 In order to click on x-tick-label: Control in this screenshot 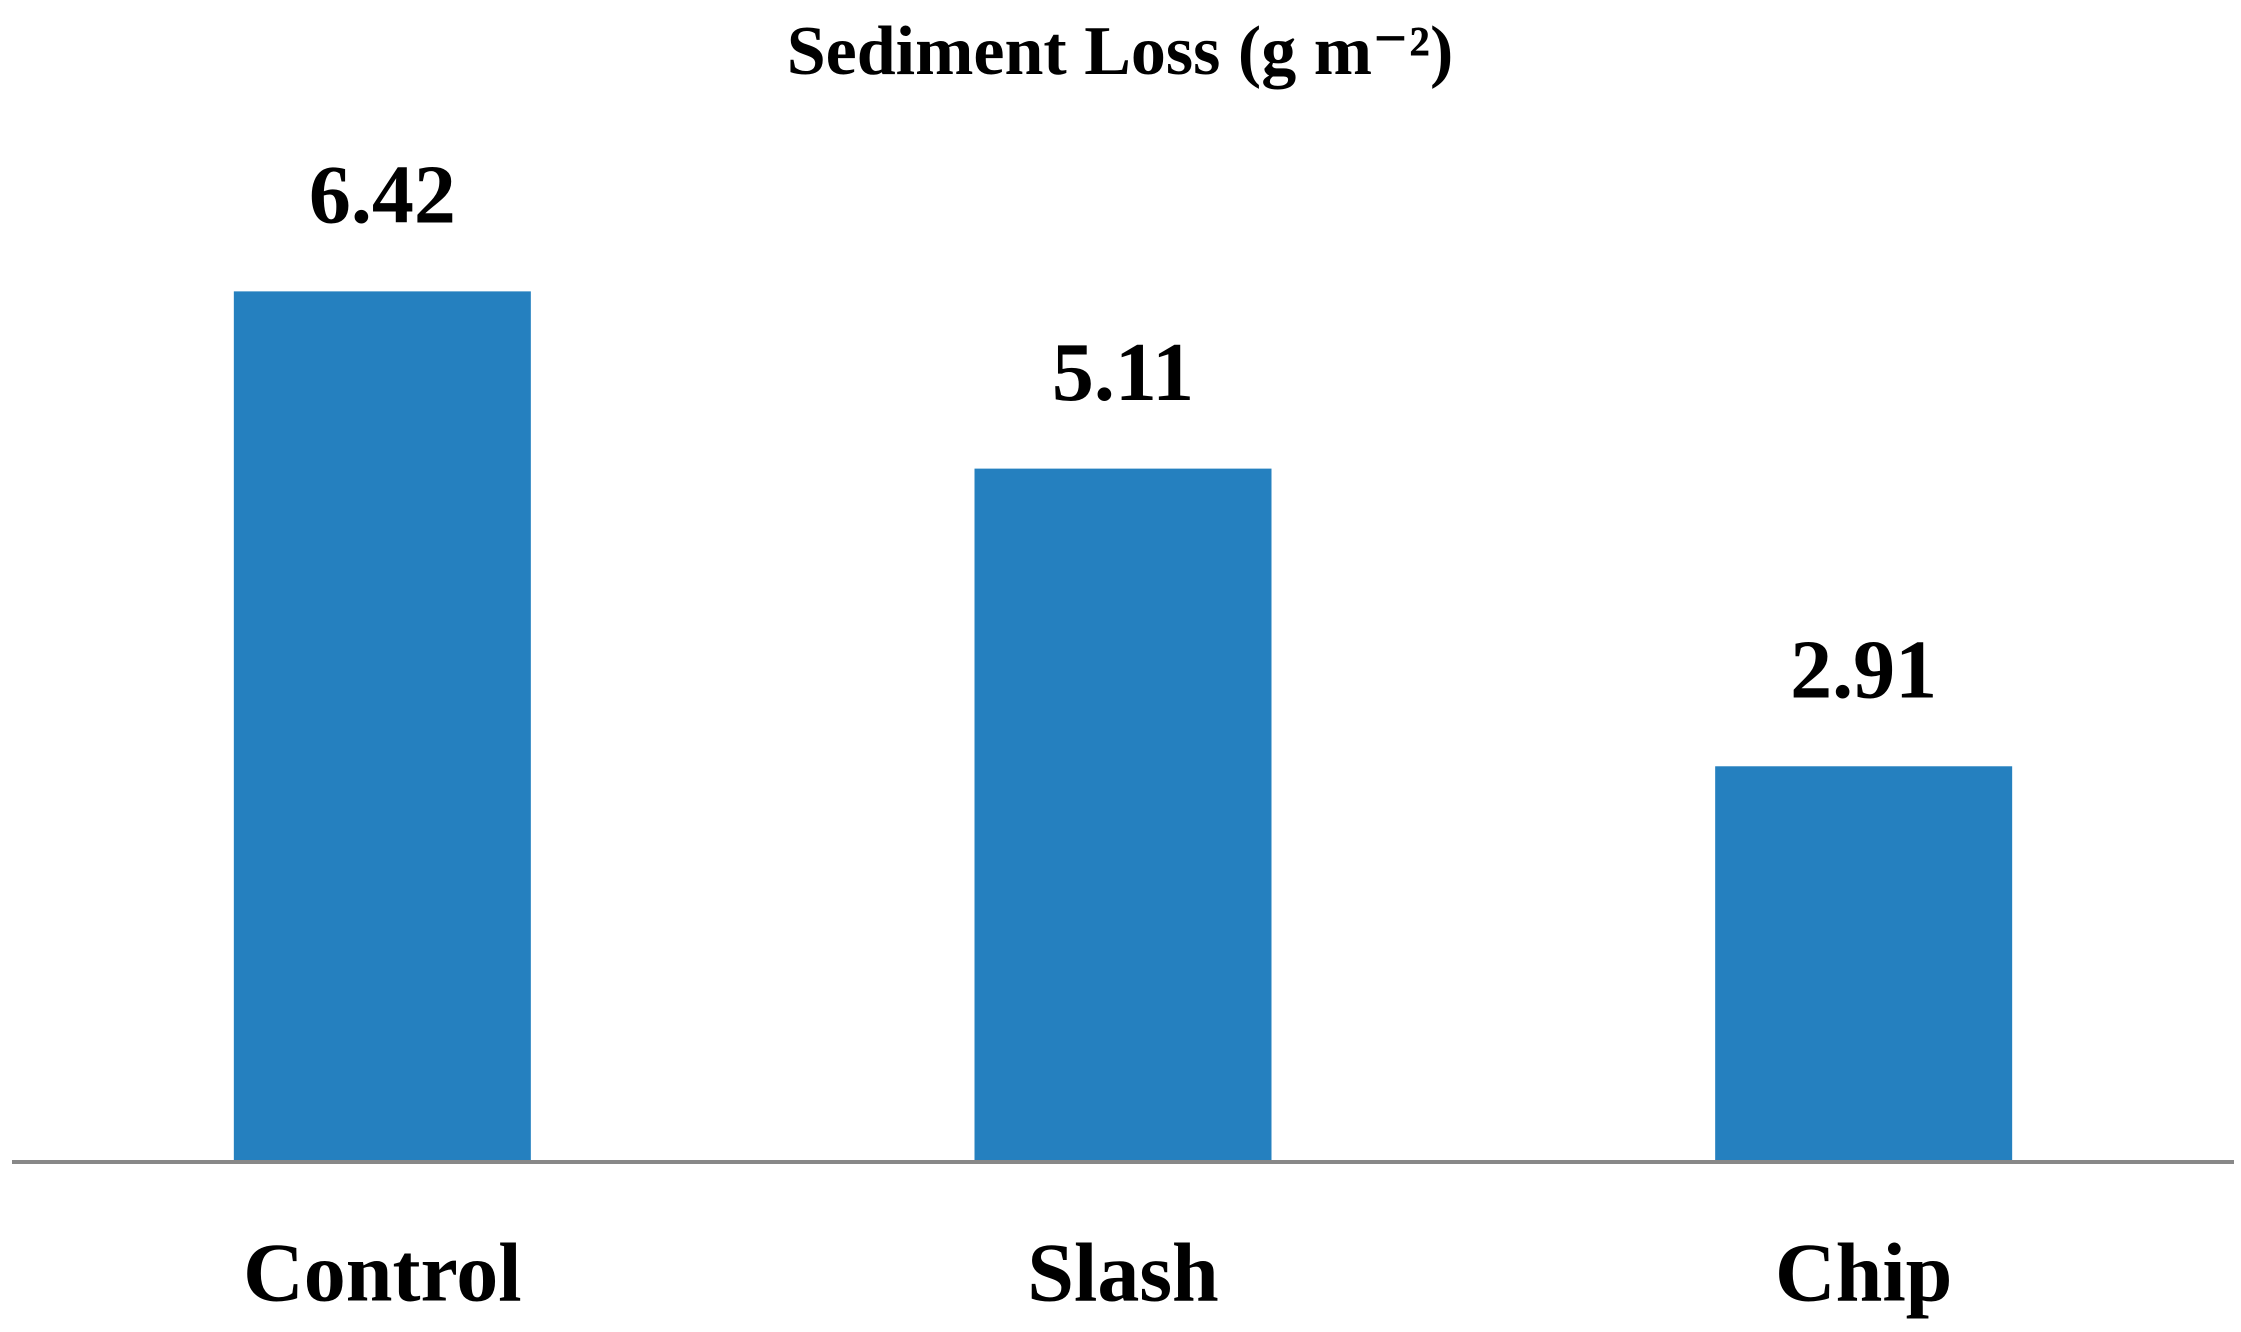, I will do `click(382, 1272)`.